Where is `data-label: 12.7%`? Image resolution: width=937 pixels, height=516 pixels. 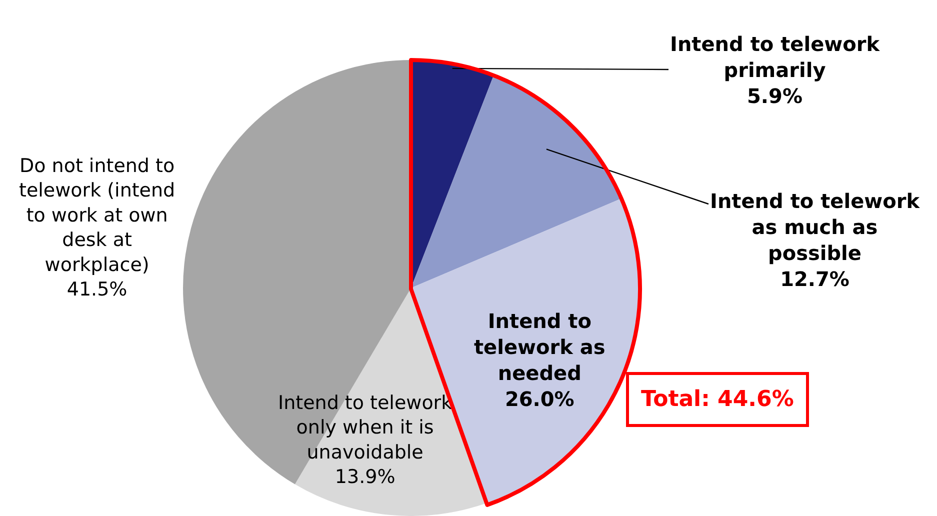
data-label: 12.7% is located at coordinates (815, 279).